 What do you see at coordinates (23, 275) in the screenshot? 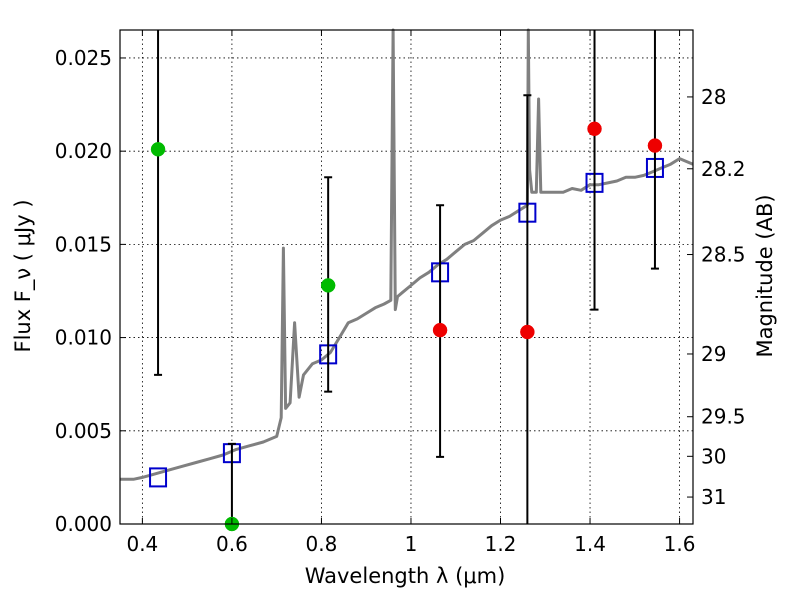
I see `y-axis-label: Flux F_ν ( μJy )` at bounding box center [23, 275].